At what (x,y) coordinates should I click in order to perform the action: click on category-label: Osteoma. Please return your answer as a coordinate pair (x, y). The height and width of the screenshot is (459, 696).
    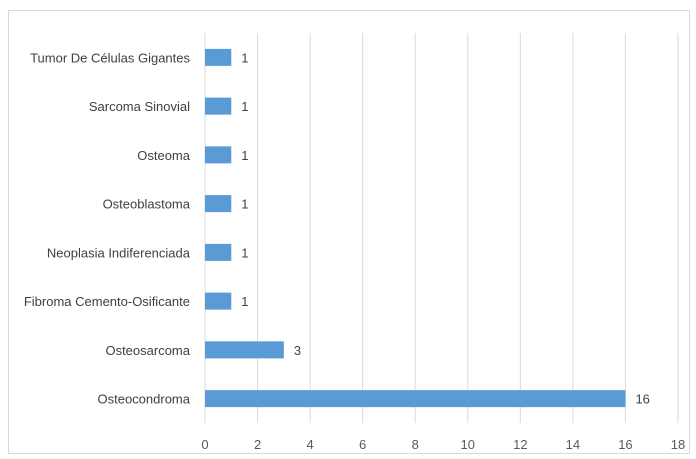
    Looking at the image, I should click on (164, 155).